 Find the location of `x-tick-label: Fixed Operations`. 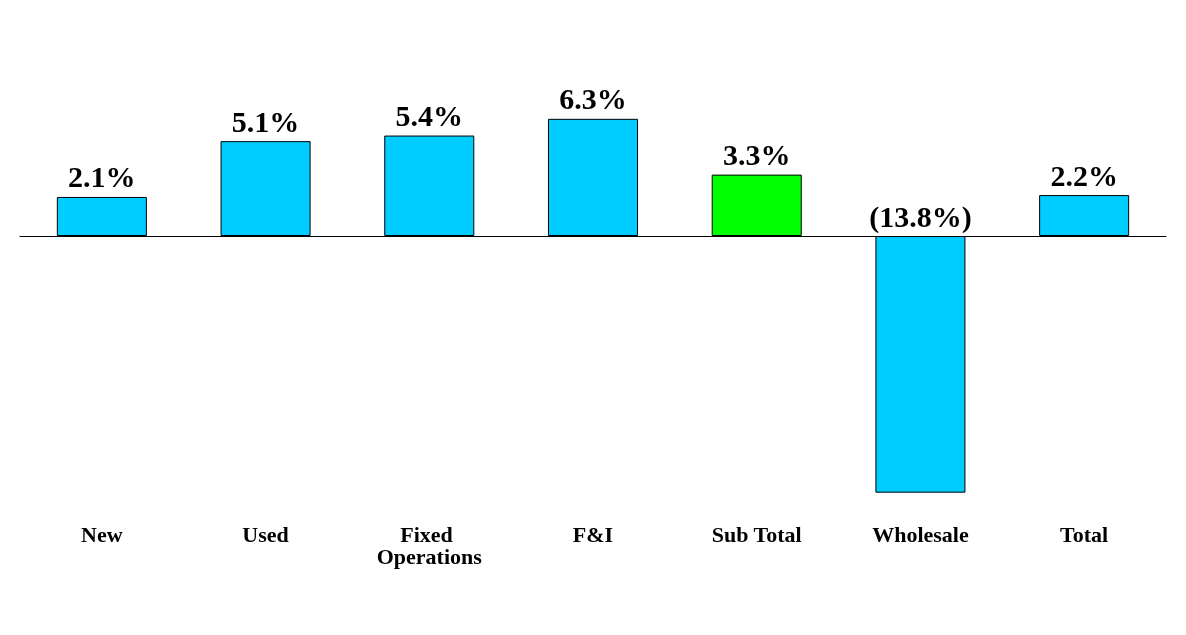

x-tick-label: Fixed Operations is located at coordinates (429, 545).